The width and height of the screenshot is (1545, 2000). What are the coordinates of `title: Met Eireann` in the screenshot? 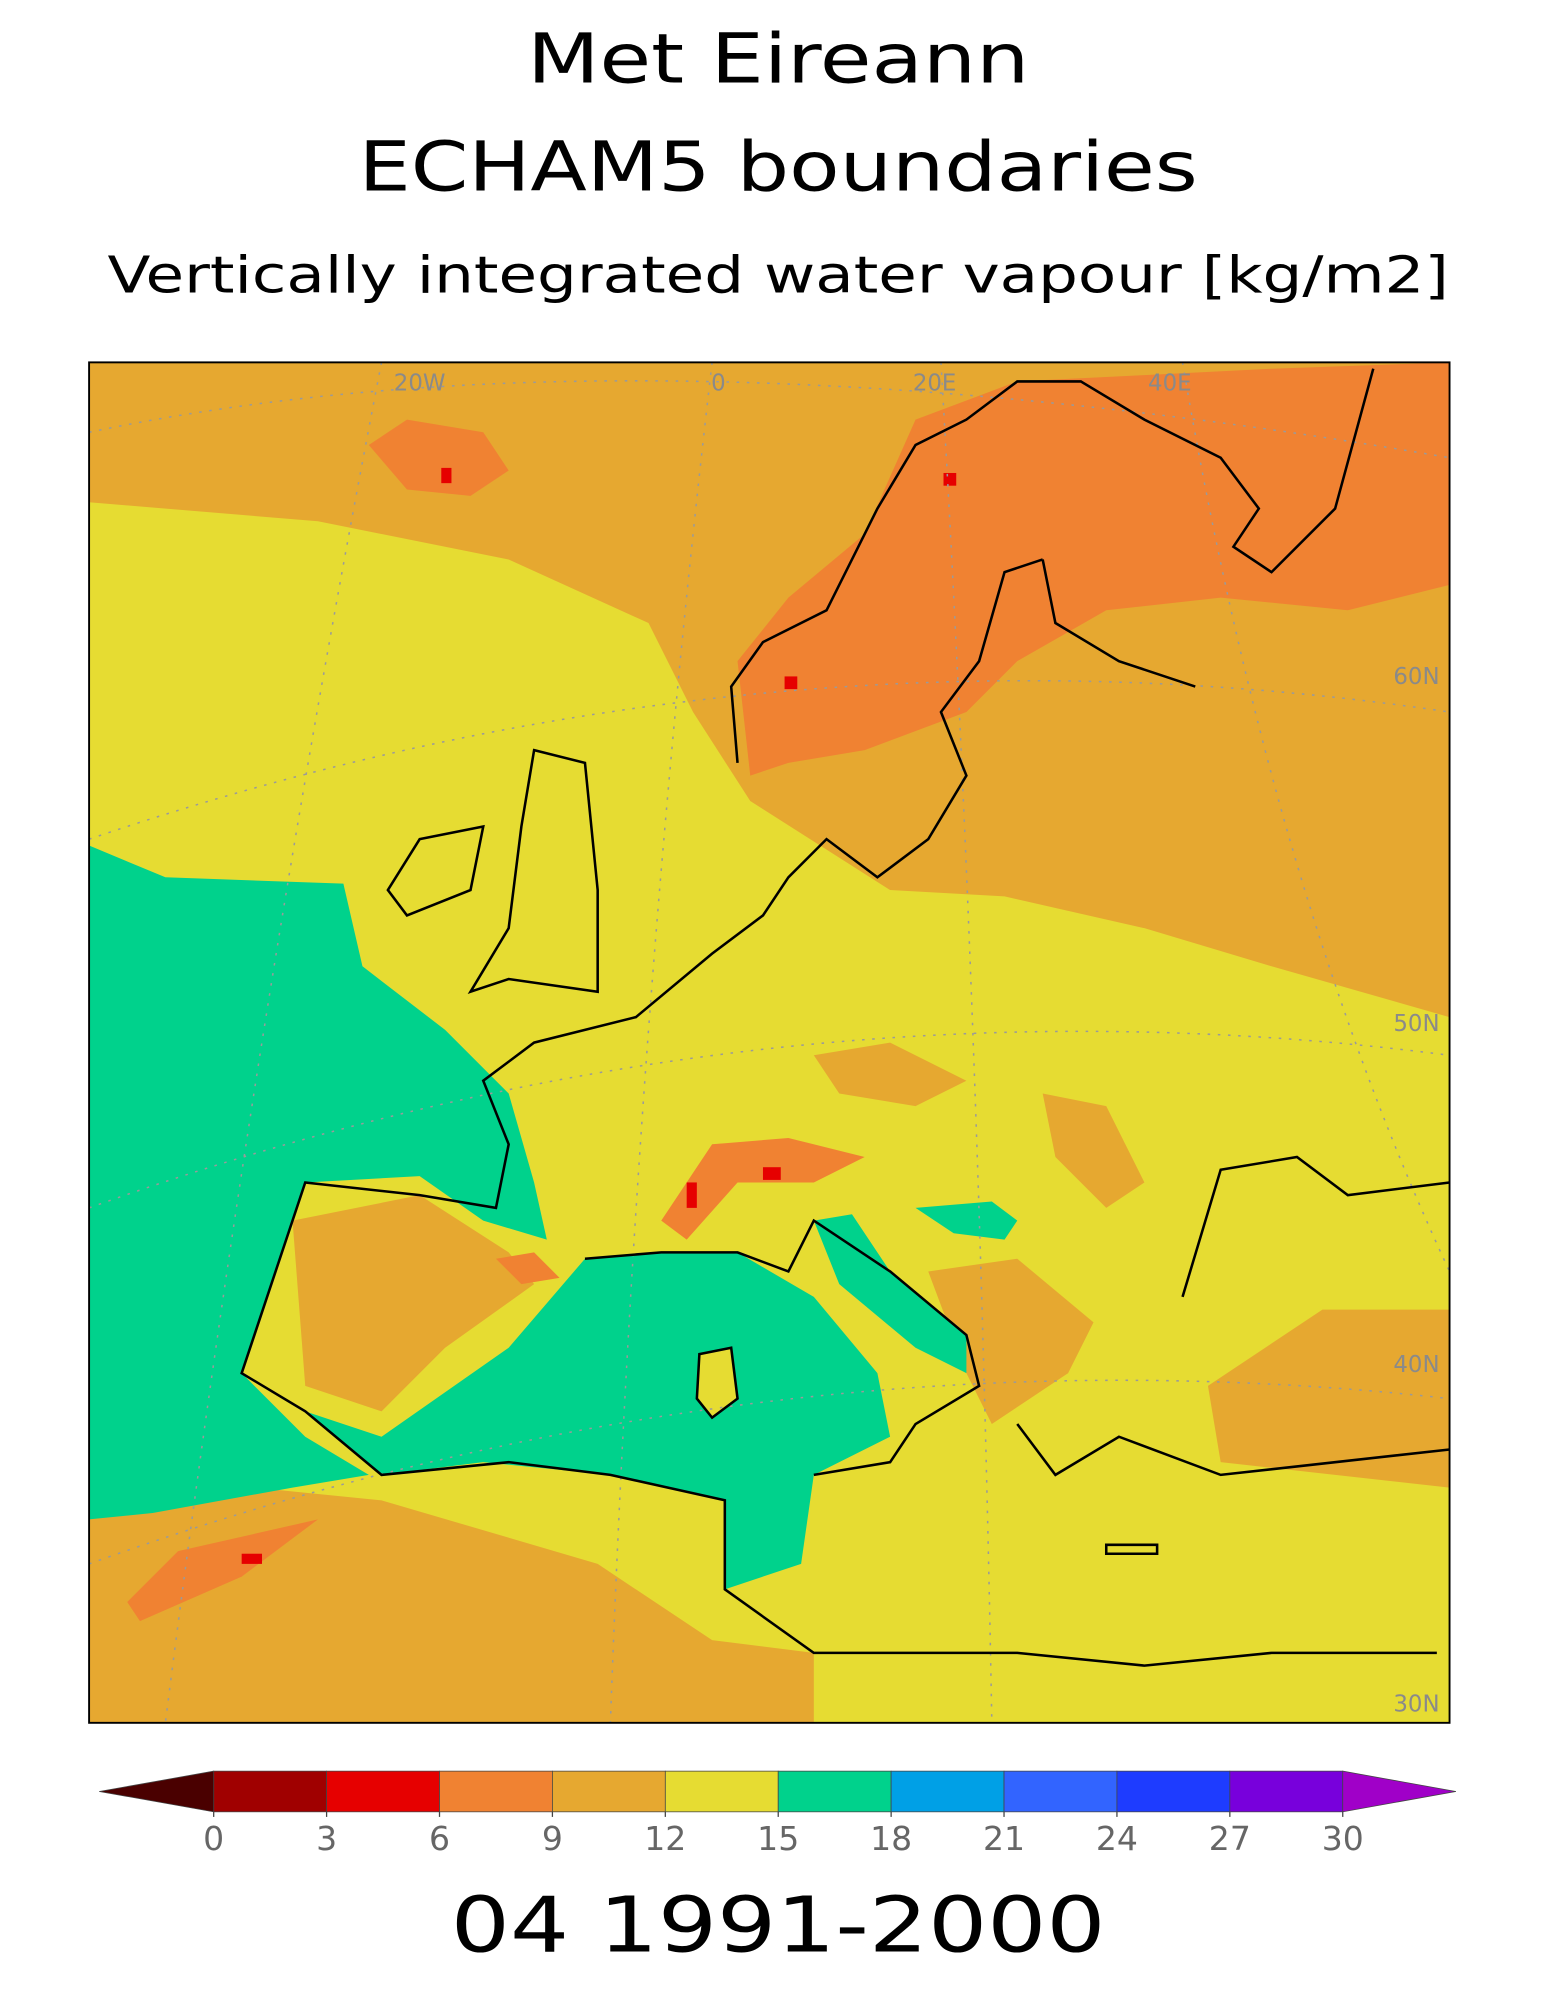 It's located at (778, 60).